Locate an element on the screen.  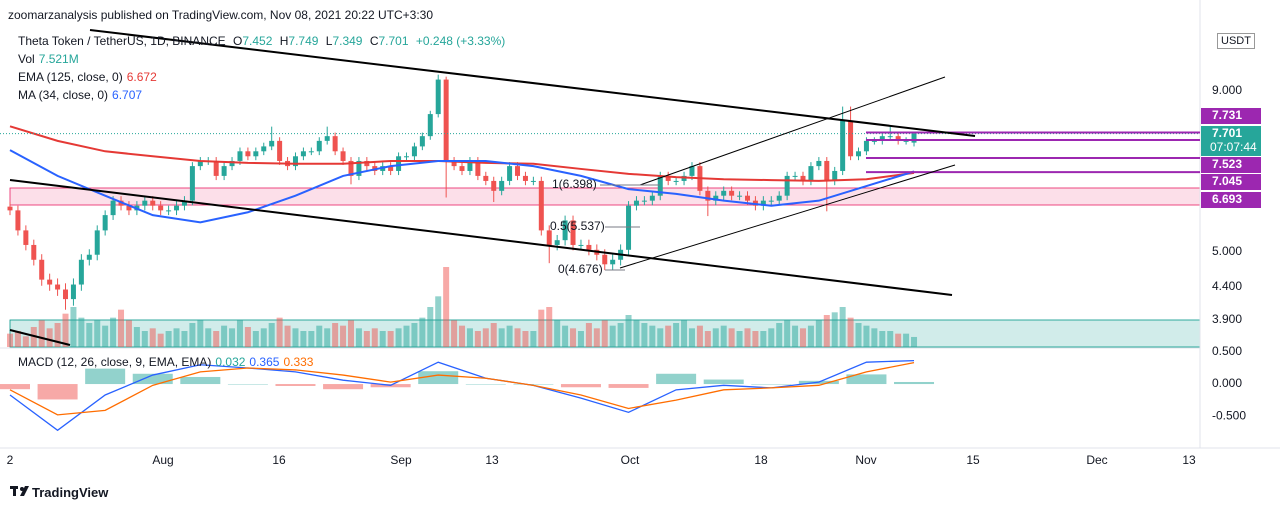
macd-line is located at coordinates (462, 395).